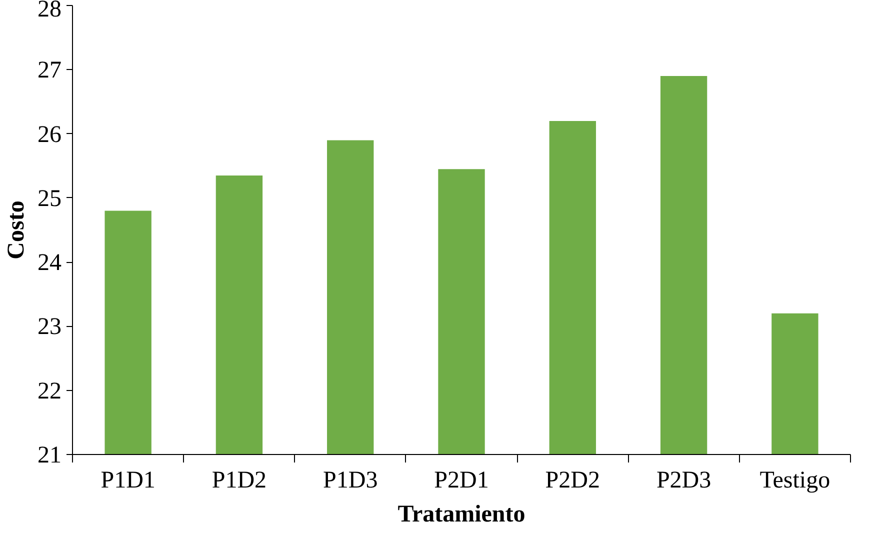 Image resolution: width=889 pixels, height=533 pixels. What do you see at coordinates (350, 481) in the screenshot?
I see `x-tick-label: P1D3` at bounding box center [350, 481].